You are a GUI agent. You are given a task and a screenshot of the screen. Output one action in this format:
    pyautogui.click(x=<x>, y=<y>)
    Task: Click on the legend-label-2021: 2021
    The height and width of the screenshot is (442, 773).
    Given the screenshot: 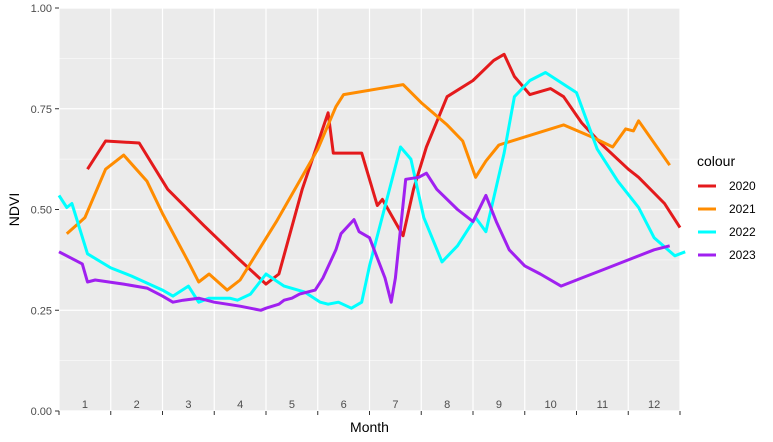 What is the action you would take?
    pyautogui.click(x=742, y=209)
    